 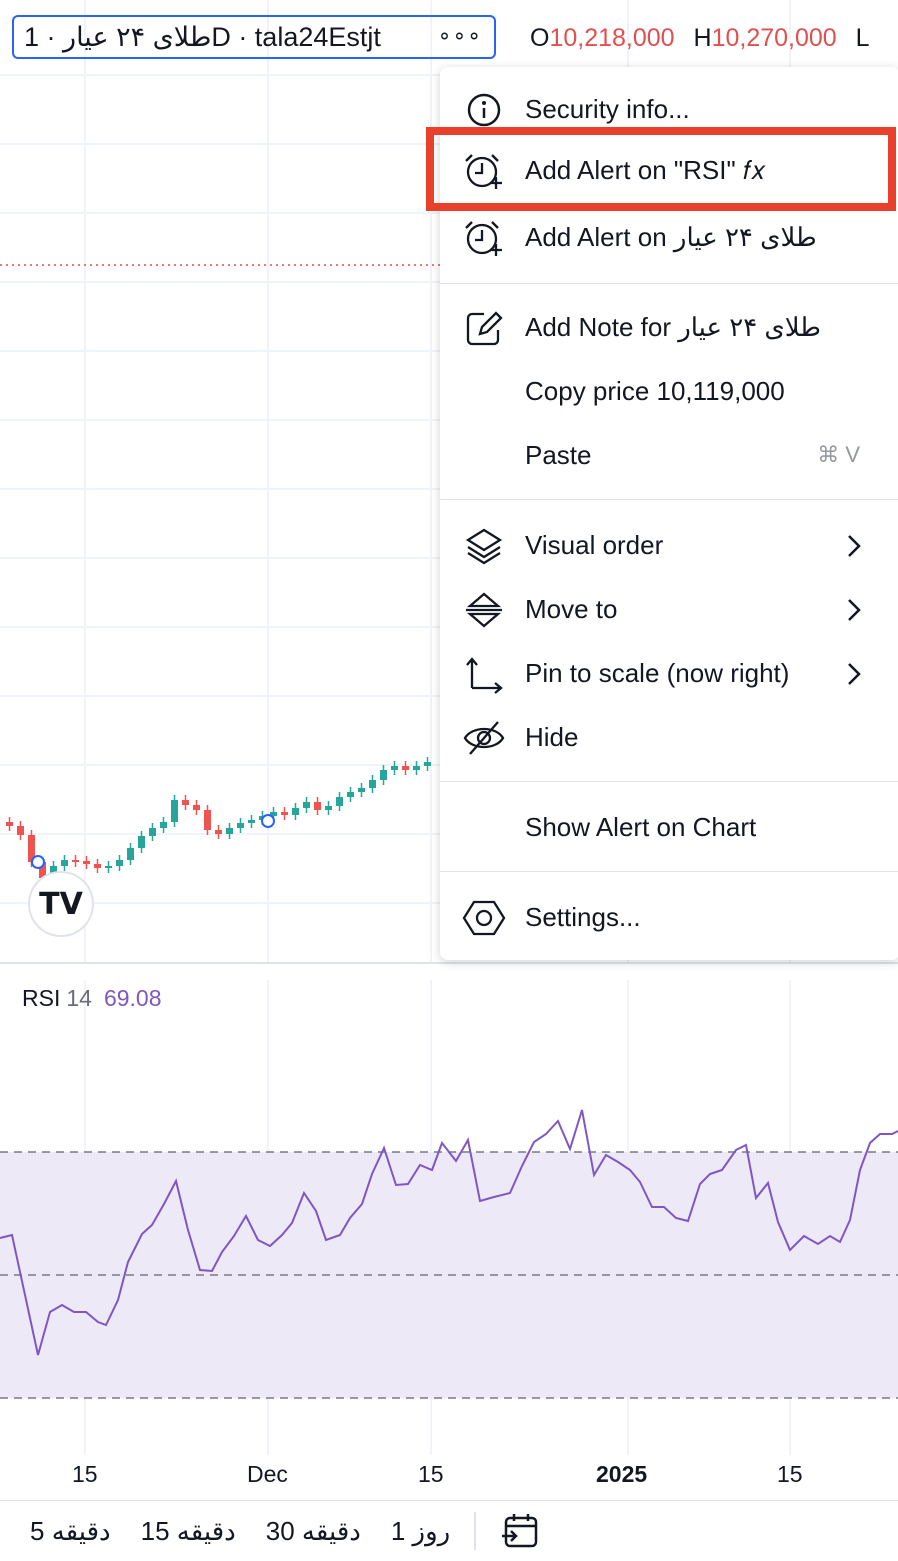 What do you see at coordinates (669, 738) in the screenshot?
I see `menu-item-hide: Hide` at bounding box center [669, 738].